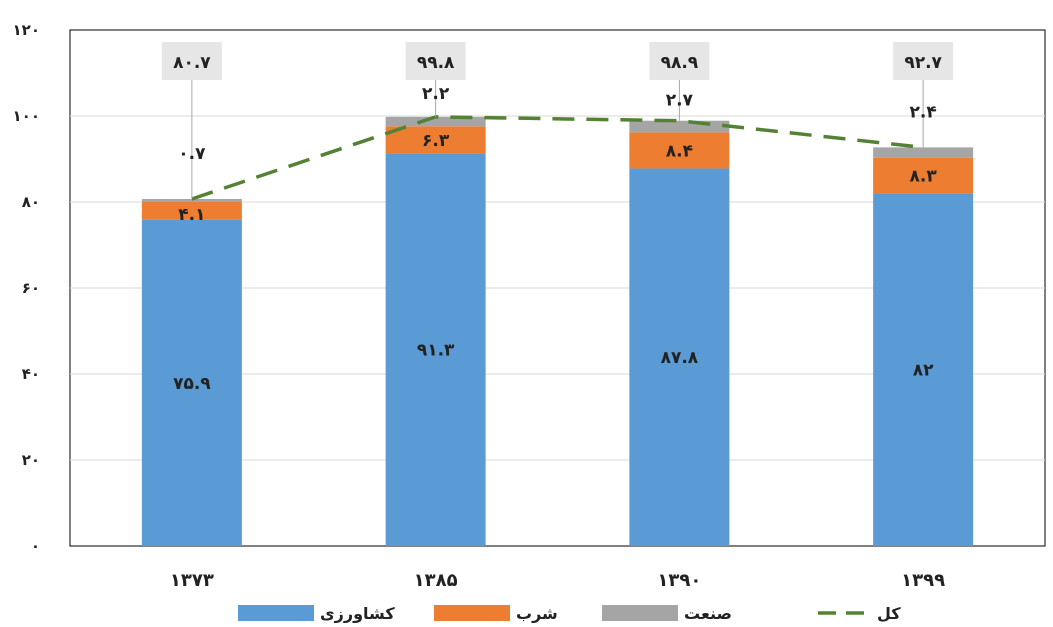  I want to click on x-axis: ۱۳۷۳ ۱۳۸۵ ۱۳۹۰ ۱۳۹۹, so click(557, 580).